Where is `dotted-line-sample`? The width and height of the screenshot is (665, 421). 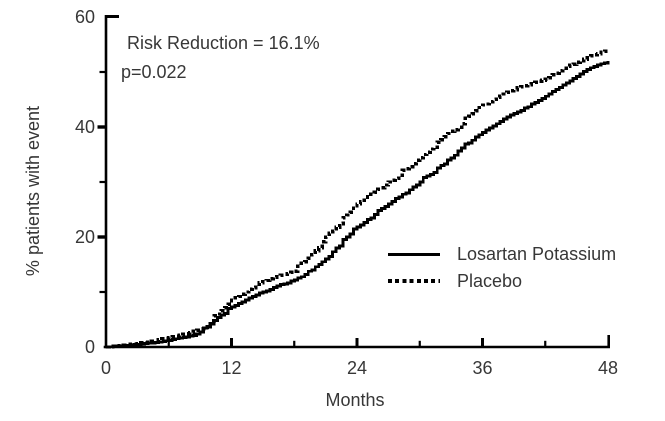
dotted-line-sample is located at coordinates (414, 281).